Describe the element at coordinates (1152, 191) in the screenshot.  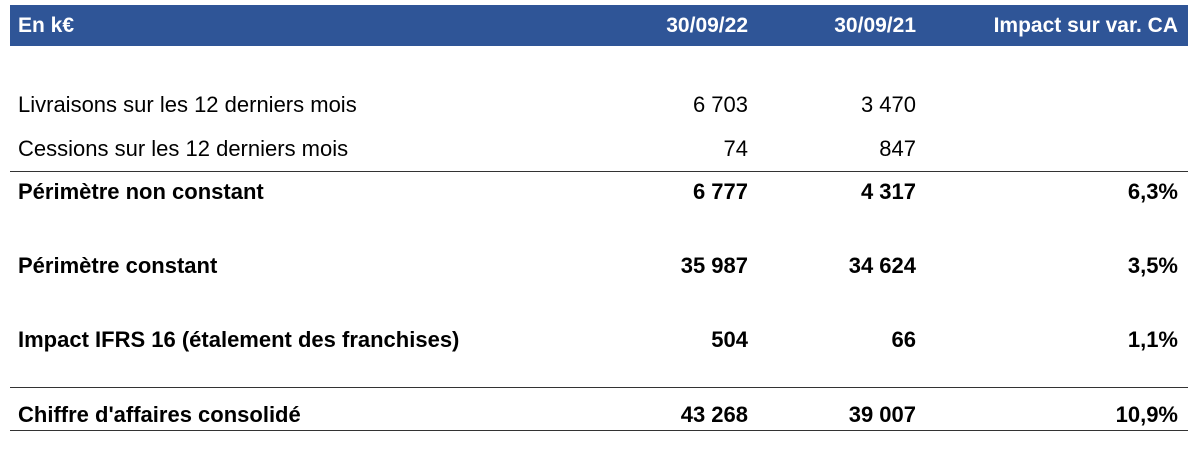
I see `table-cell: 6,3%` at that location.